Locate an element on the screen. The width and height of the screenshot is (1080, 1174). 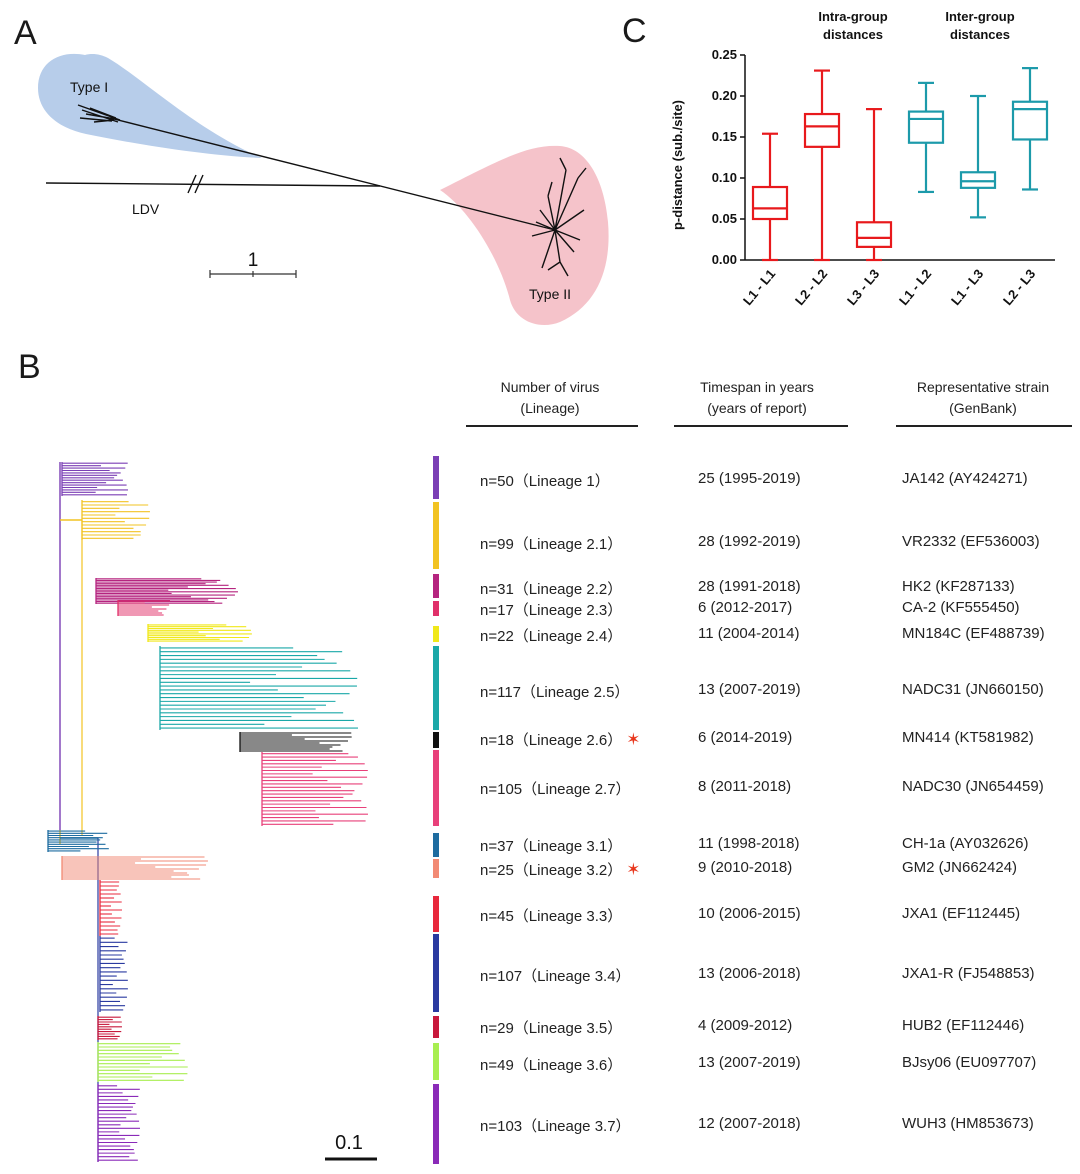
representative-strain-cell: MN184C (EF488739) is located at coordinates (973, 633).